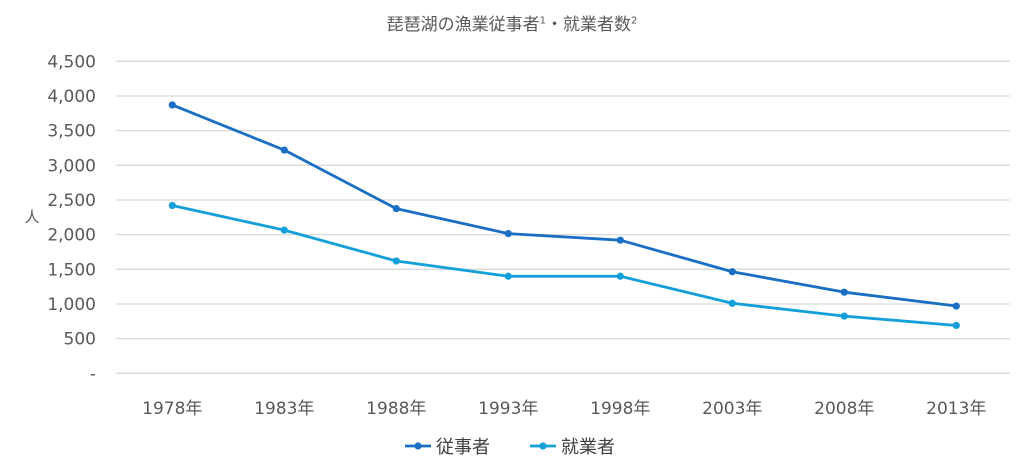 This screenshot has height=472, width=1024. What do you see at coordinates (542, 21) in the screenshot?
I see `title-footnote-1: 1` at bounding box center [542, 21].